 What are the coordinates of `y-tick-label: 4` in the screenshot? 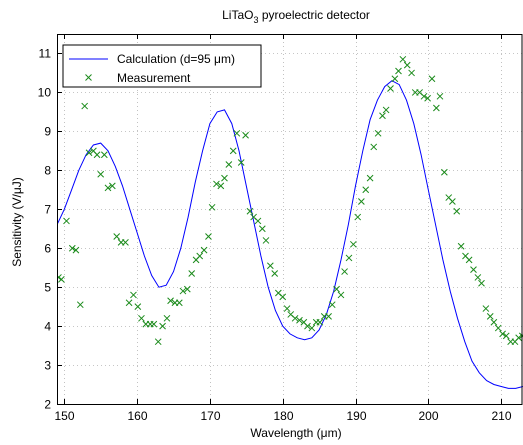 It's located at (47, 327).